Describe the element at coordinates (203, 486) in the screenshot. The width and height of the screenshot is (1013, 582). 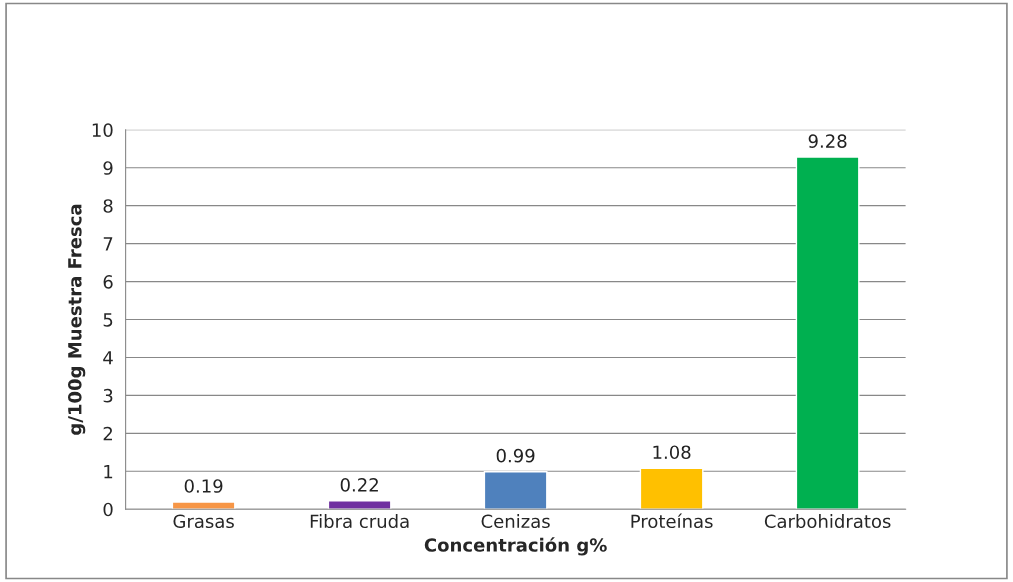
I see `data-label: 0.19` at that location.